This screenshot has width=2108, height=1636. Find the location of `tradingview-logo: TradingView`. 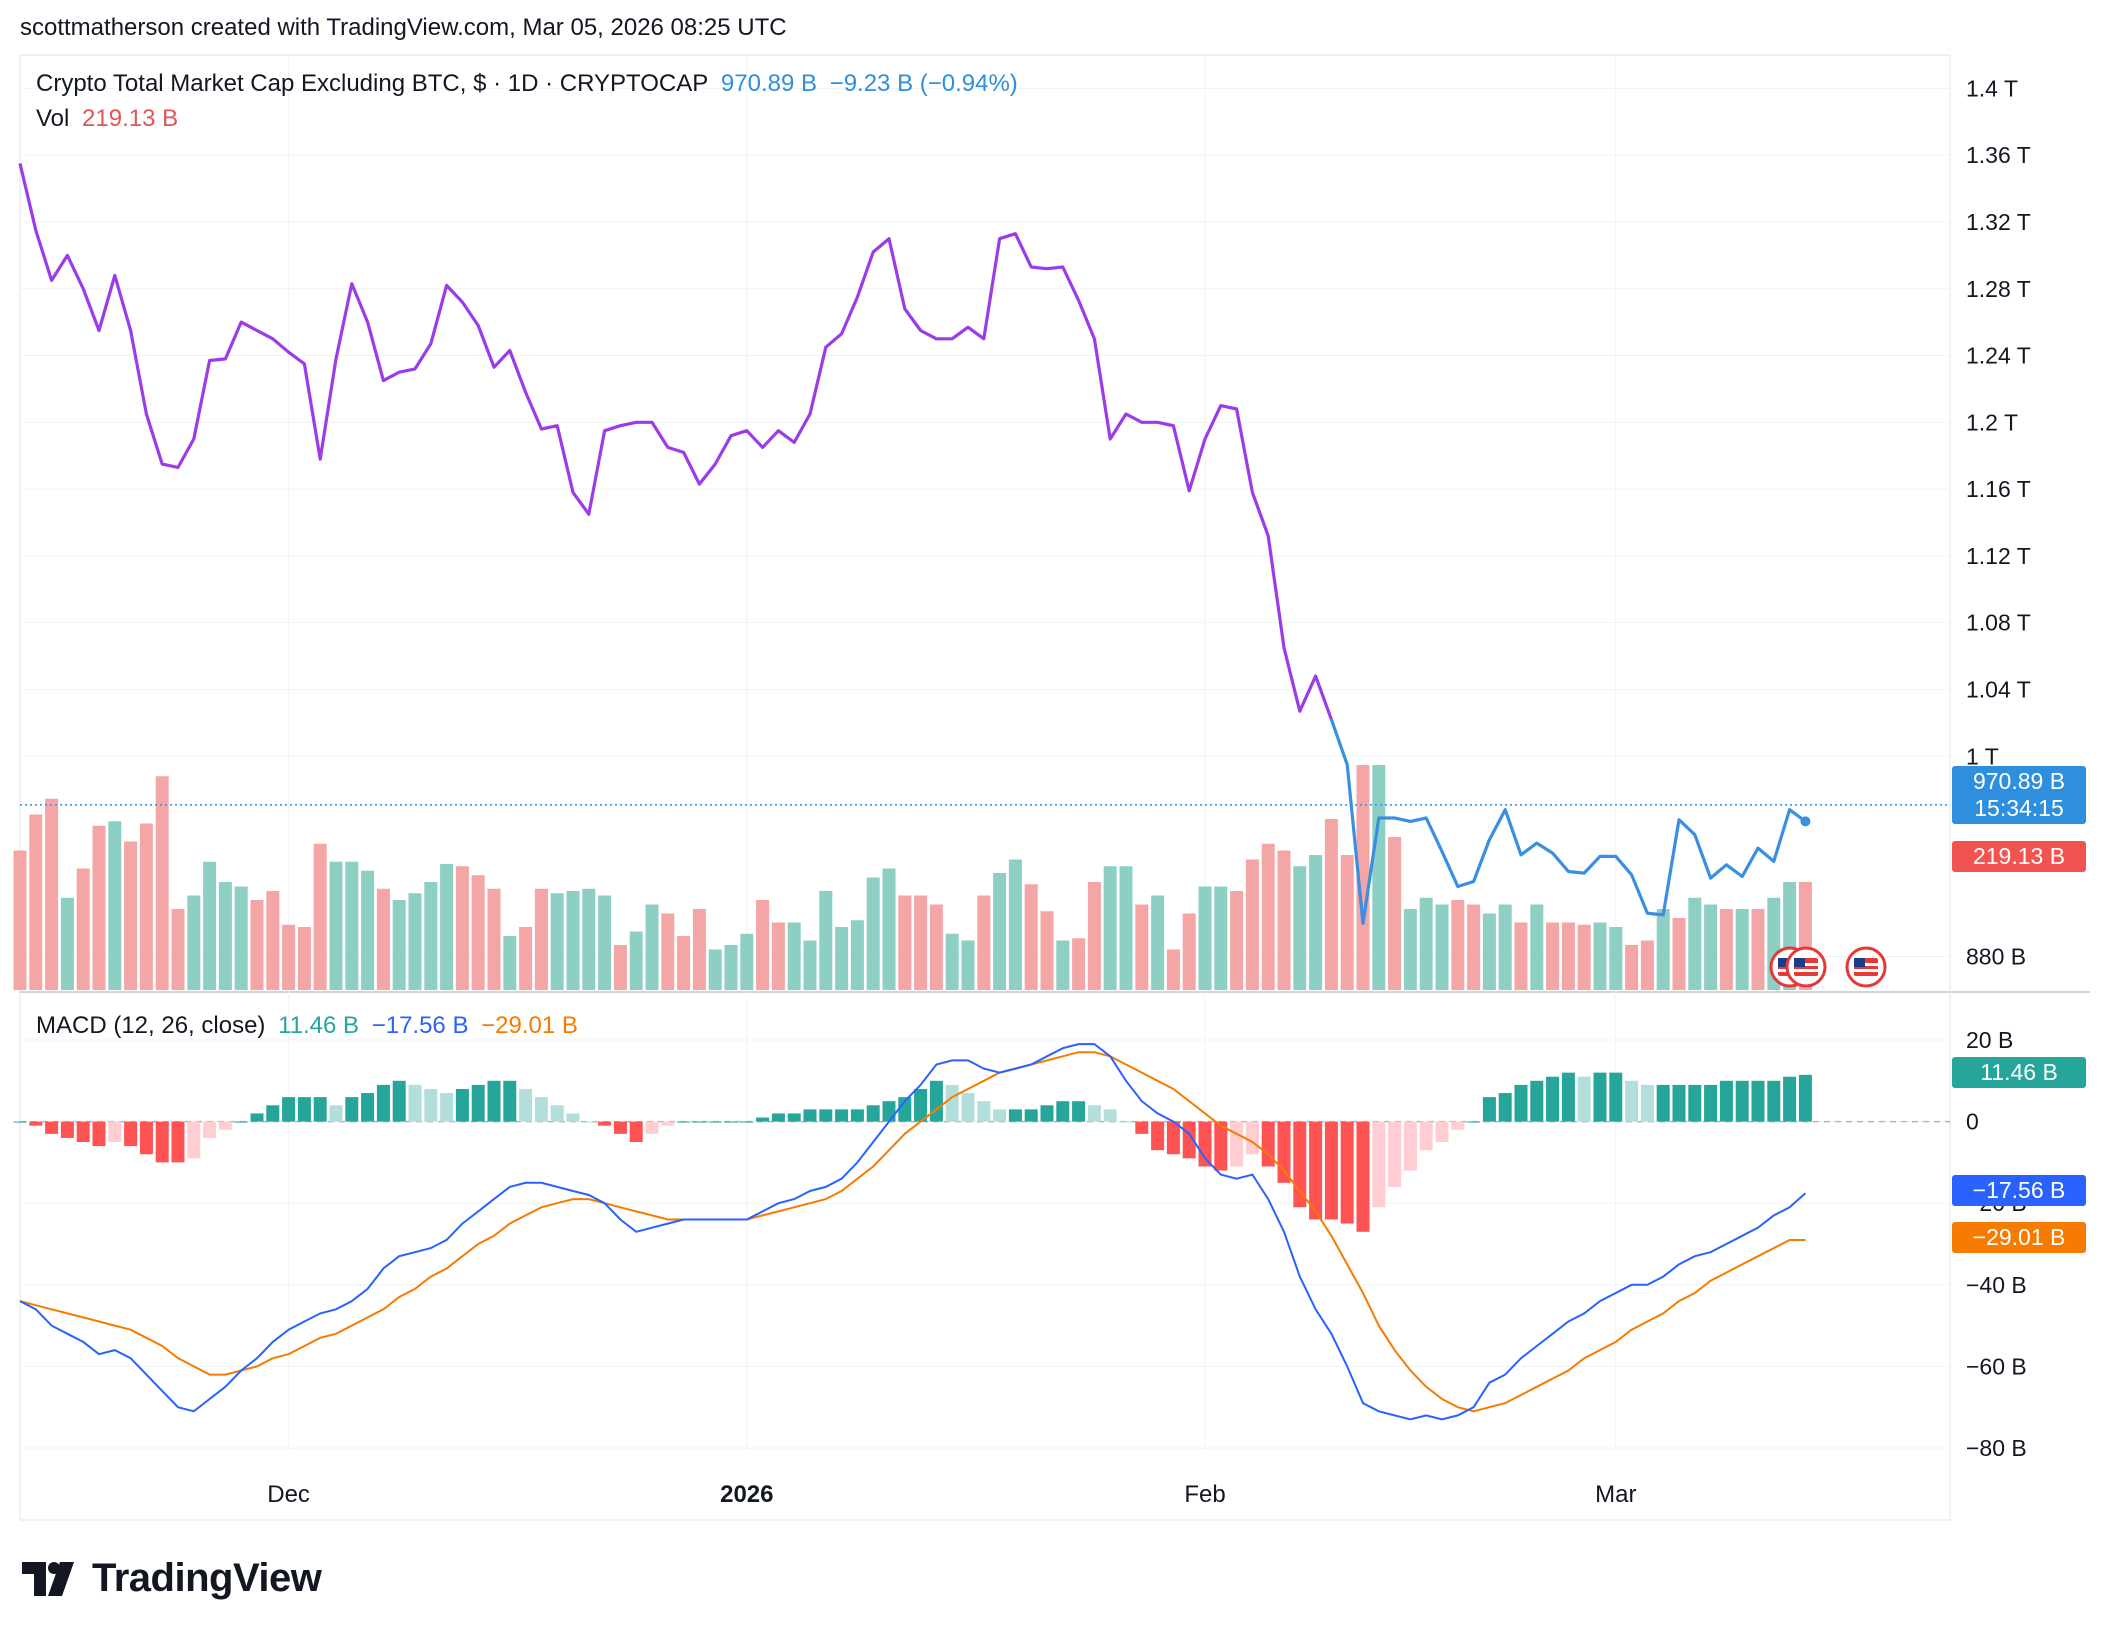

tradingview-logo: TradingView is located at coordinates (172, 1578).